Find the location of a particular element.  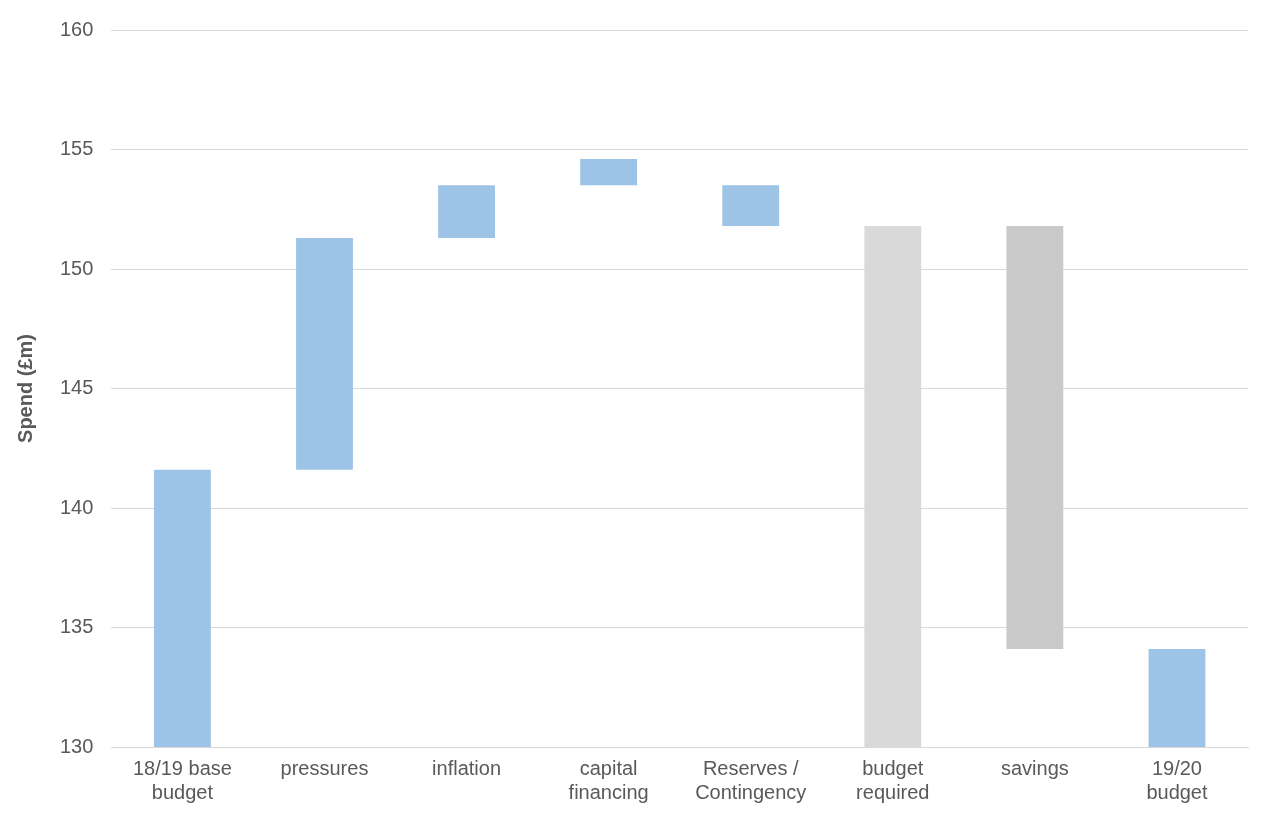

y-tick-label: 140 is located at coordinates (76, 506).